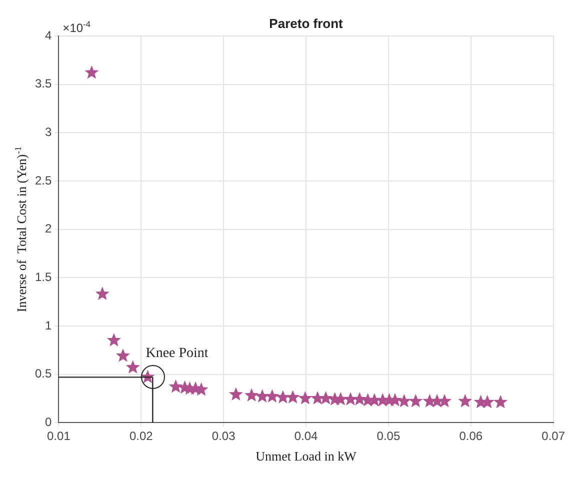  What do you see at coordinates (48, 35) in the screenshot?
I see `y-tick-label: 4` at bounding box center [48, 35].